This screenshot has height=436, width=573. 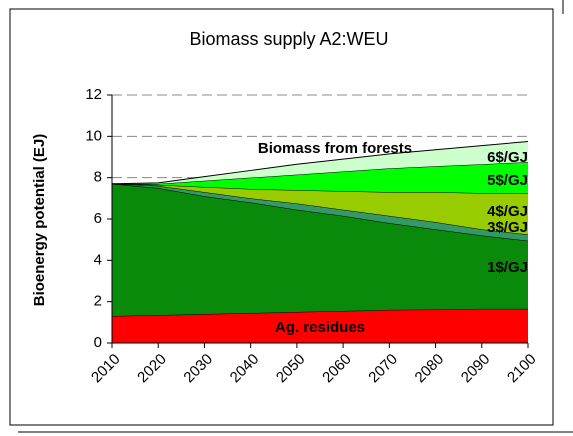 What do you see at coordinates (507, 267) in the screenshot?
I see `series-label: 1$/GJ` at bounding box center [507, 267].